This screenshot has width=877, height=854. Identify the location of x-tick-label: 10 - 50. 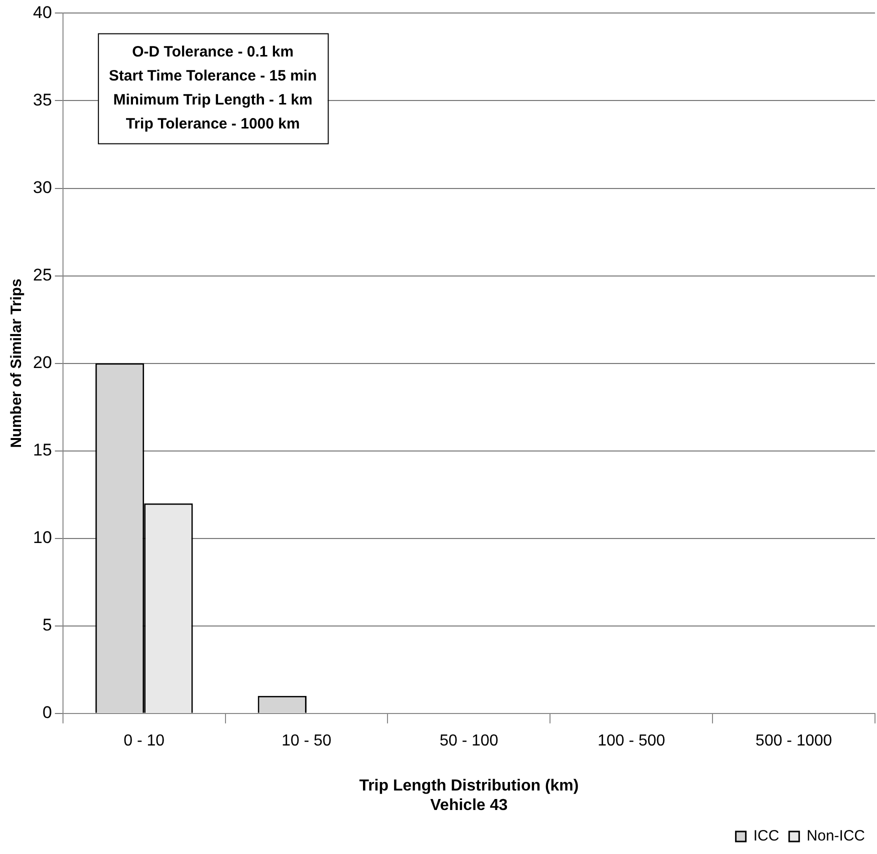
(307, 741).